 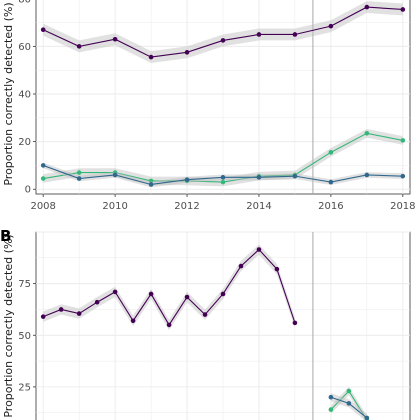 I want to click on x-tick-label: 2012, so click(x=186, y=206).